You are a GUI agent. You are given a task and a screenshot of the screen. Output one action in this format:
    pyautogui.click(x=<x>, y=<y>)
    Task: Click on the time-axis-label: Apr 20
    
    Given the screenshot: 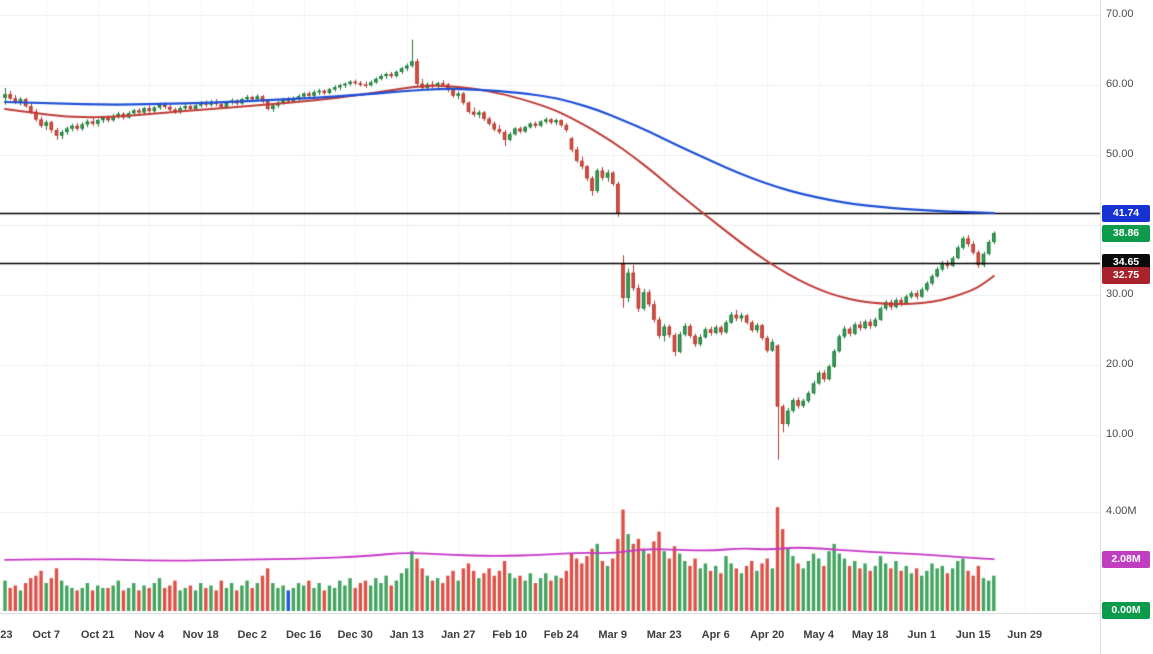 What is the action you would take?
    pyautogui.click(x=767, y=635)
    